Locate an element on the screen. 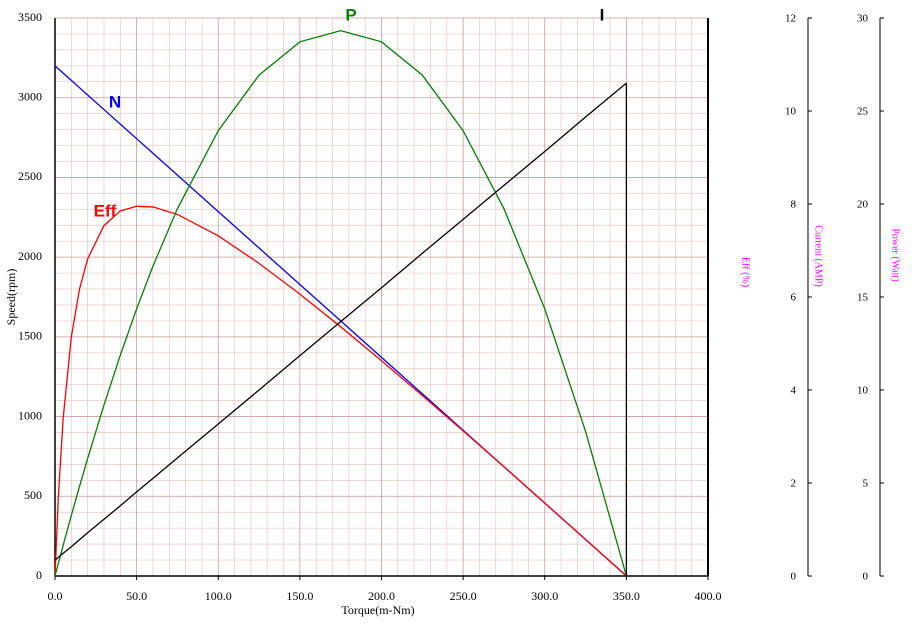 This screenshot has height=628, width=912. y-tick-label: 3500 is located at coordinates (30, 17).